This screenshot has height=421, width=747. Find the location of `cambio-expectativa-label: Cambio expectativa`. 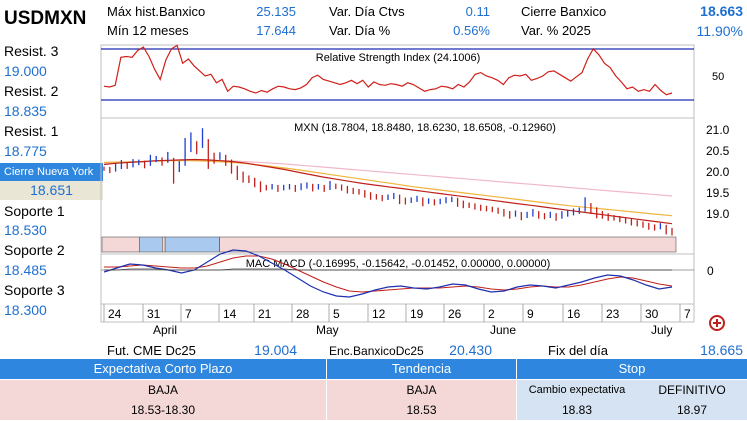

cambio-expectativa-label: Cambio expectativa is located at coordinates (577, 390).